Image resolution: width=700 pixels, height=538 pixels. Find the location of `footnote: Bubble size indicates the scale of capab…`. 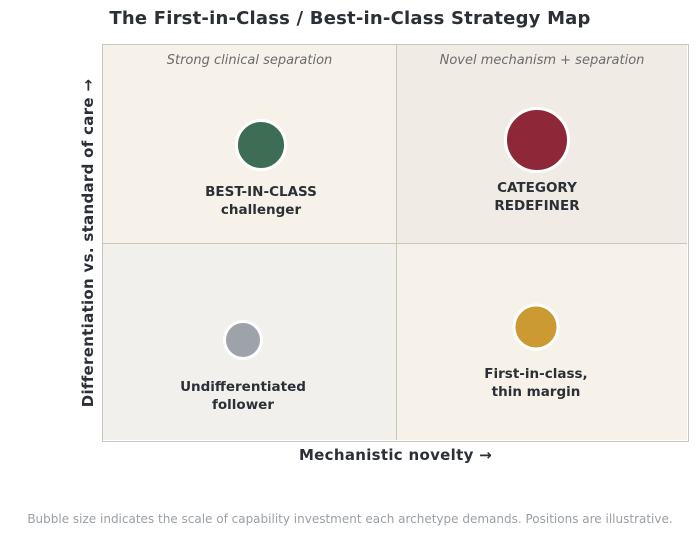

footnote: Bubble size indicates the scale of capab… is located at coordinates (350, 519).